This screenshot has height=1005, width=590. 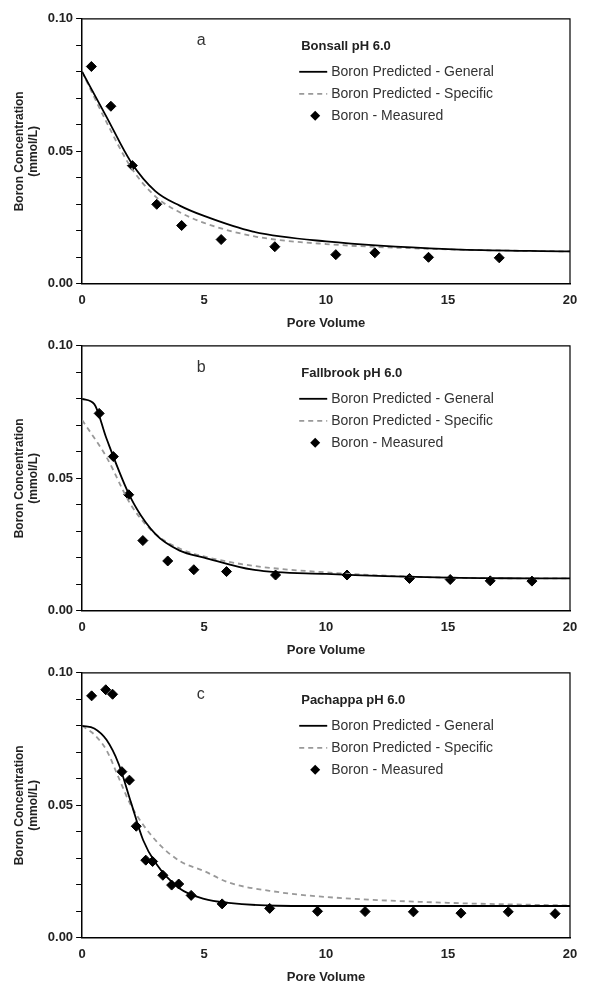 I want to click on annotation: c, so click(x=200, y=694).